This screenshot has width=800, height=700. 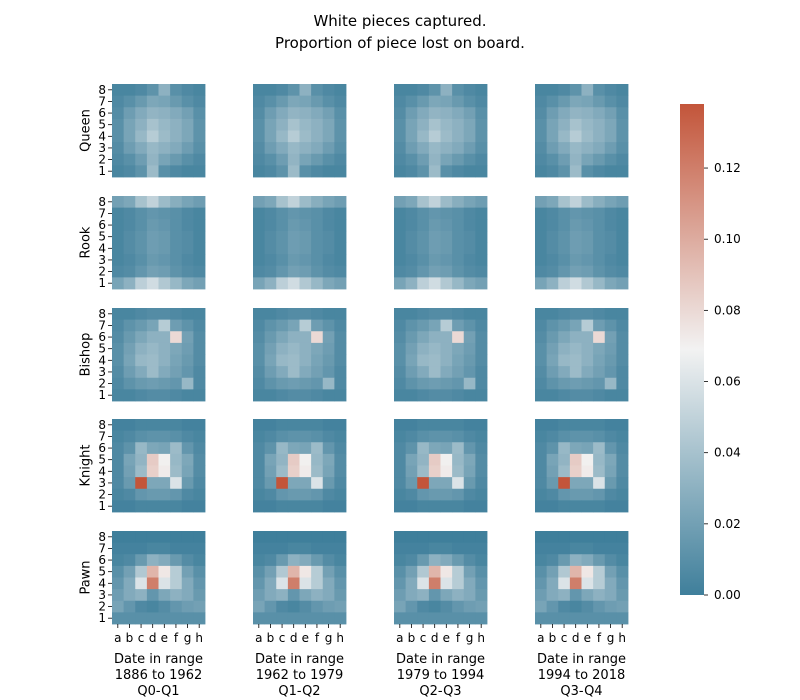 I want to click on x-tick-label: h, so click(x=340, y=638).